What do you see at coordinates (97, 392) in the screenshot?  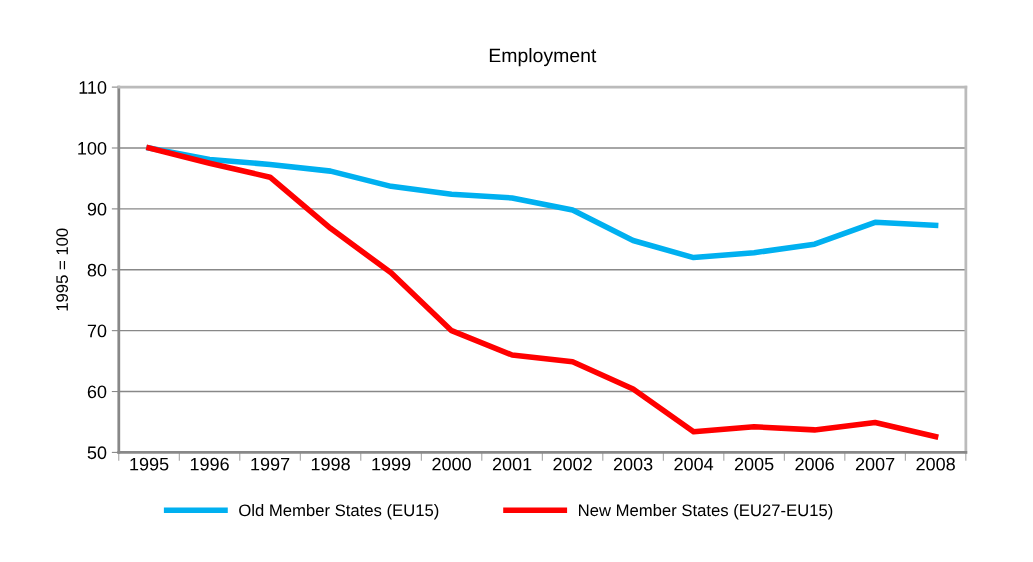 I see `y-tick-label: 60` at bounding box center [97, 392].